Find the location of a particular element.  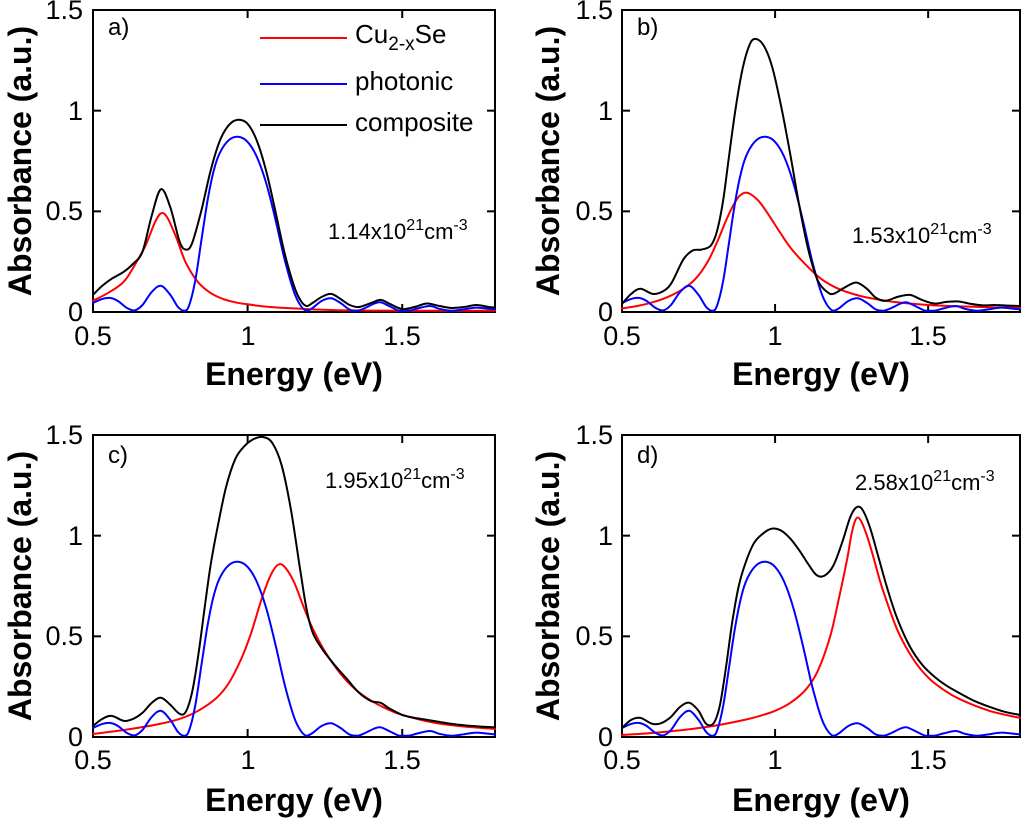

annotation-carrier-density: 1.14x1021cm-3 is located at coordinates (398, 232).